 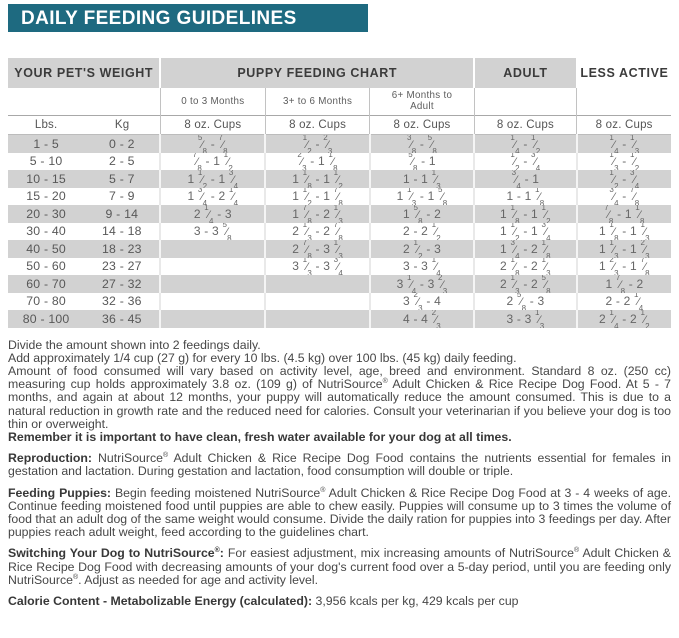 What do you see at coordinates (60, 492) in the screenshot?
I see `feeding-puppies-lead: Feeding Puppies:` at bounding box center [60, 492].